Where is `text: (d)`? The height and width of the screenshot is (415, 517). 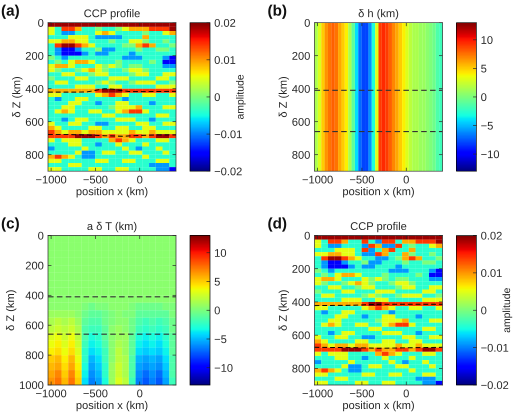 text: (d) is located at coordinates (277, 224).